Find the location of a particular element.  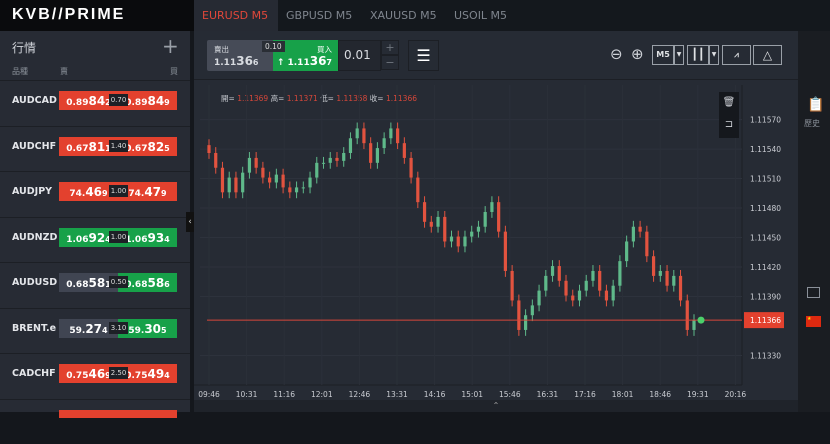

bid-price: 0.67 81 1 is located at coordinates (88, 146).